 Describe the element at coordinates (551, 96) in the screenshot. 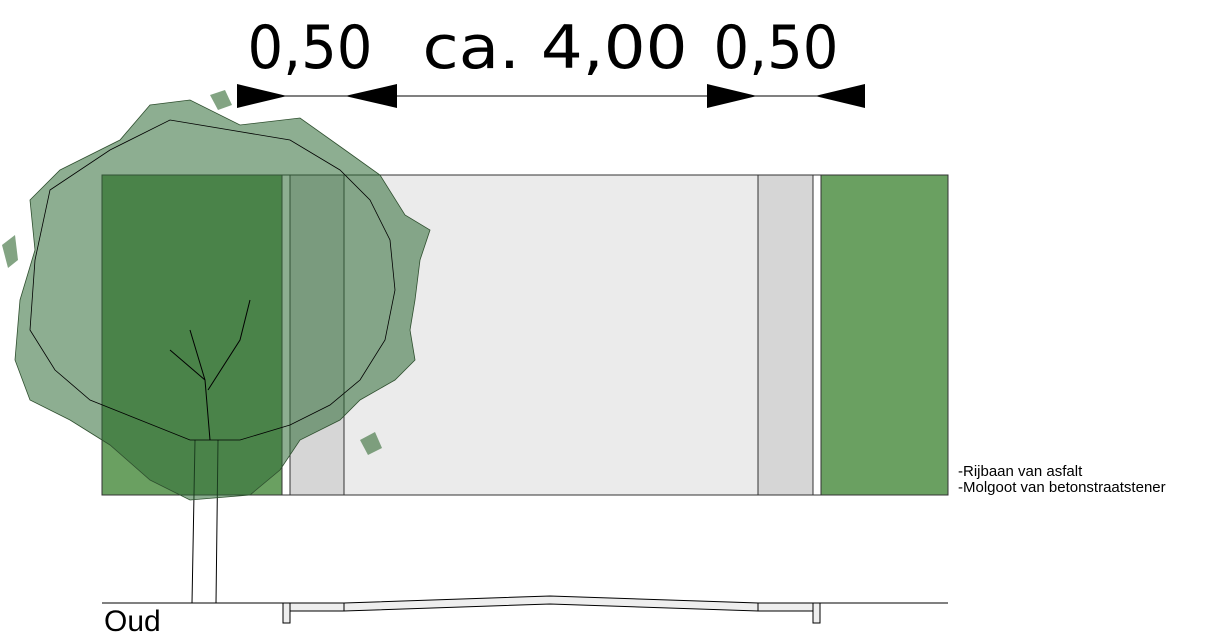

I see `dimension-line` at that location.